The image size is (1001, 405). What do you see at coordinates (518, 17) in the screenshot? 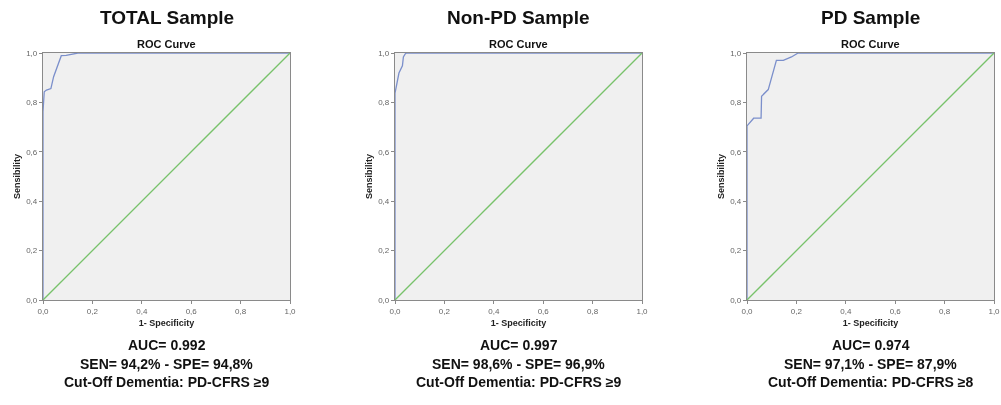
I see `chart-title: Non-PD Sample` at bounding box center [518, 17].